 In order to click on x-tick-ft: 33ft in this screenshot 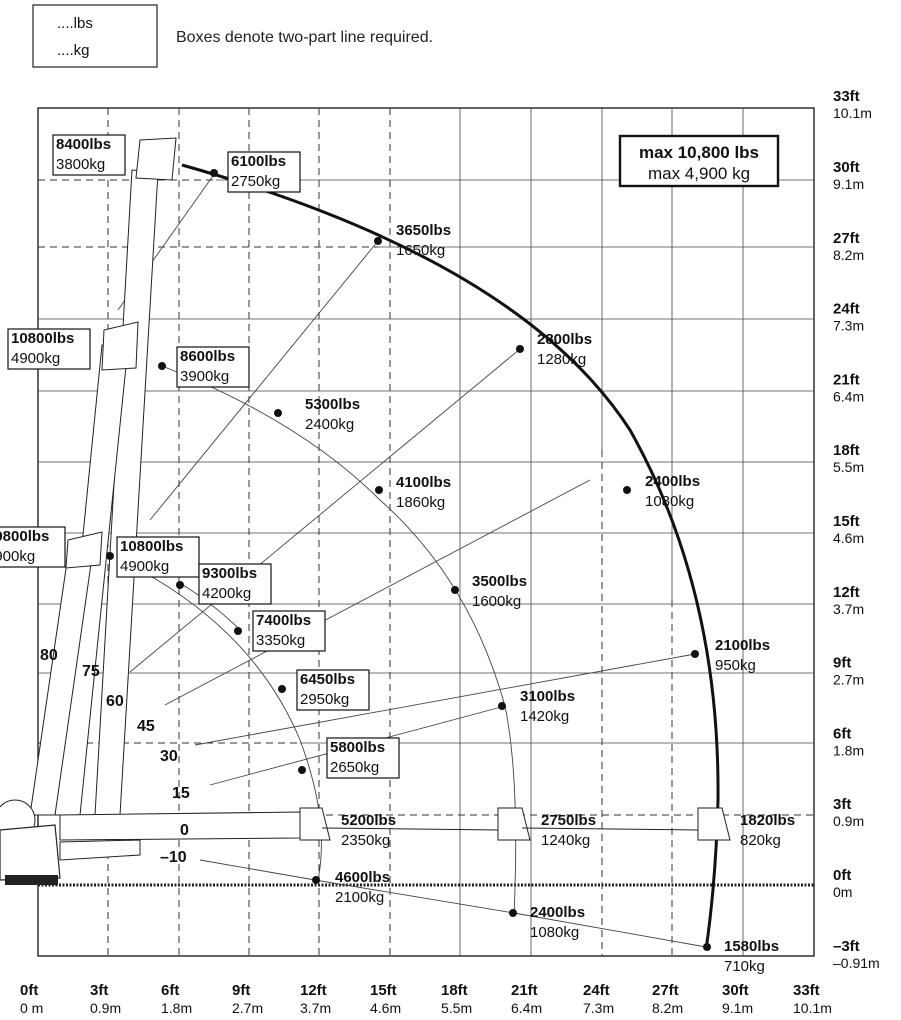, I will do `click(806, 990)`.